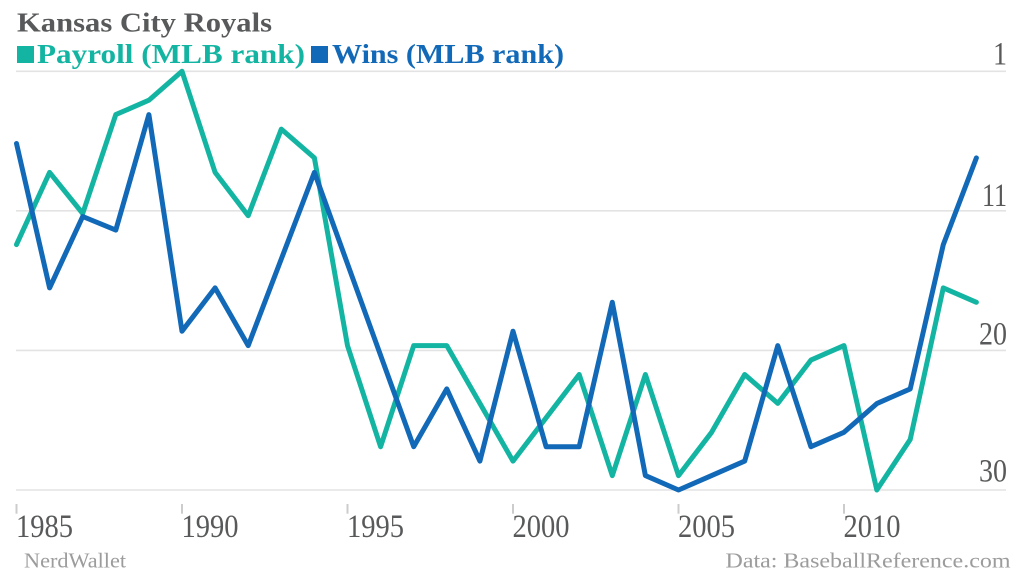  What do you see at coordinates (44, 527) in the screenshot?
I see `svg-text: 1985` at bounding box center [44, 527].